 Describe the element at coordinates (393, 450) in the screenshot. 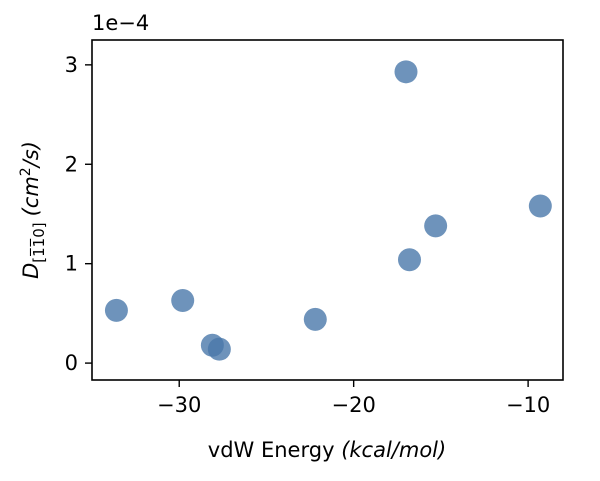

I see `x-axis-label-units: (kcal/mol)` at that location.